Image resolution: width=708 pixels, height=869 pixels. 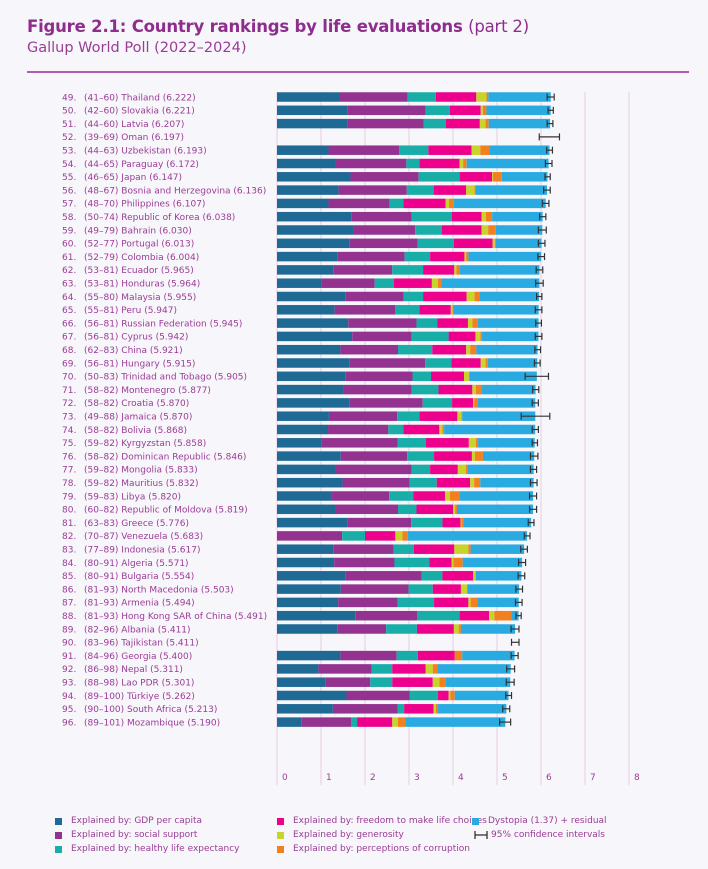 What do you see at coordinates (461, 778) in the screenshot?
I see `x-tick-label: 4` at bounding box center [461, 778].